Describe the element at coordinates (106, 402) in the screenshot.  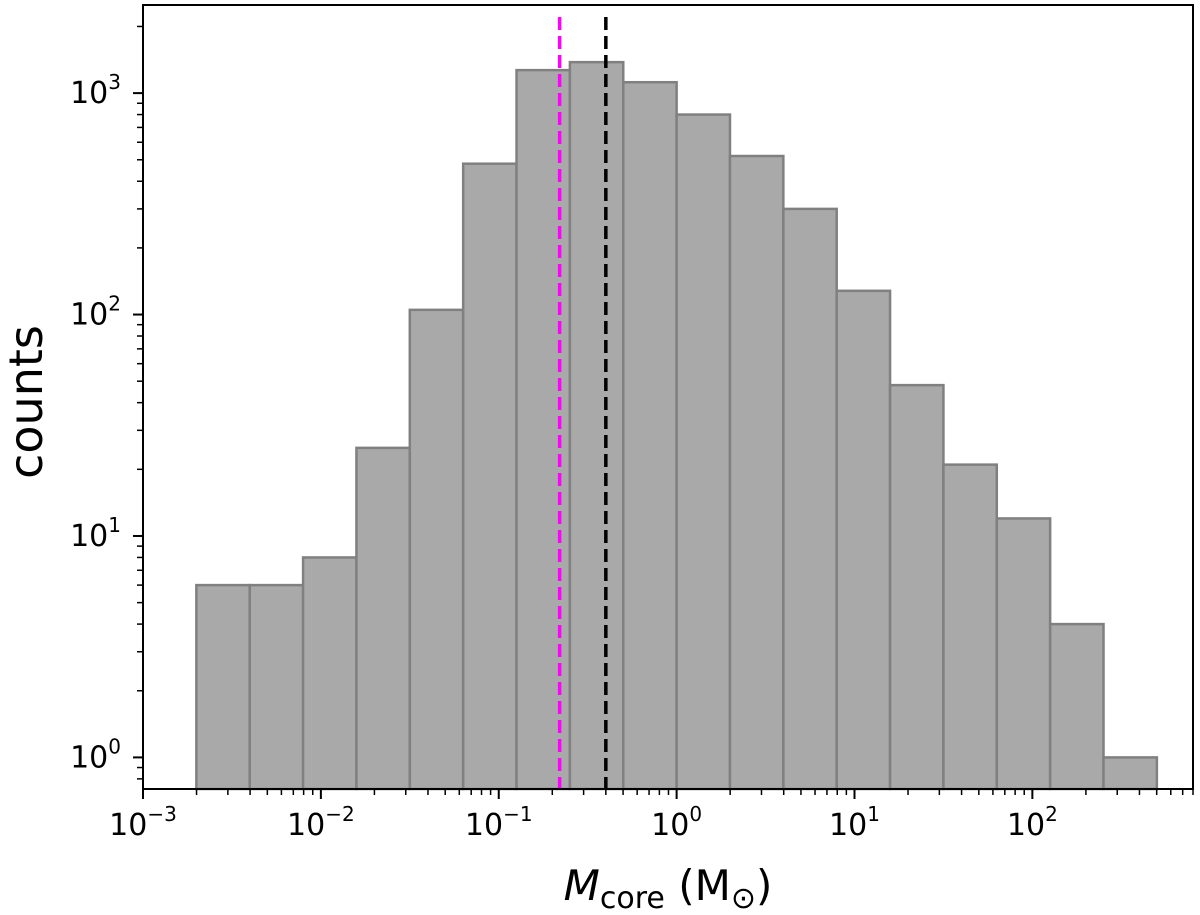
I see `y-axis-ticks: 10⁰ 10¹ 10² 10³` at that location.